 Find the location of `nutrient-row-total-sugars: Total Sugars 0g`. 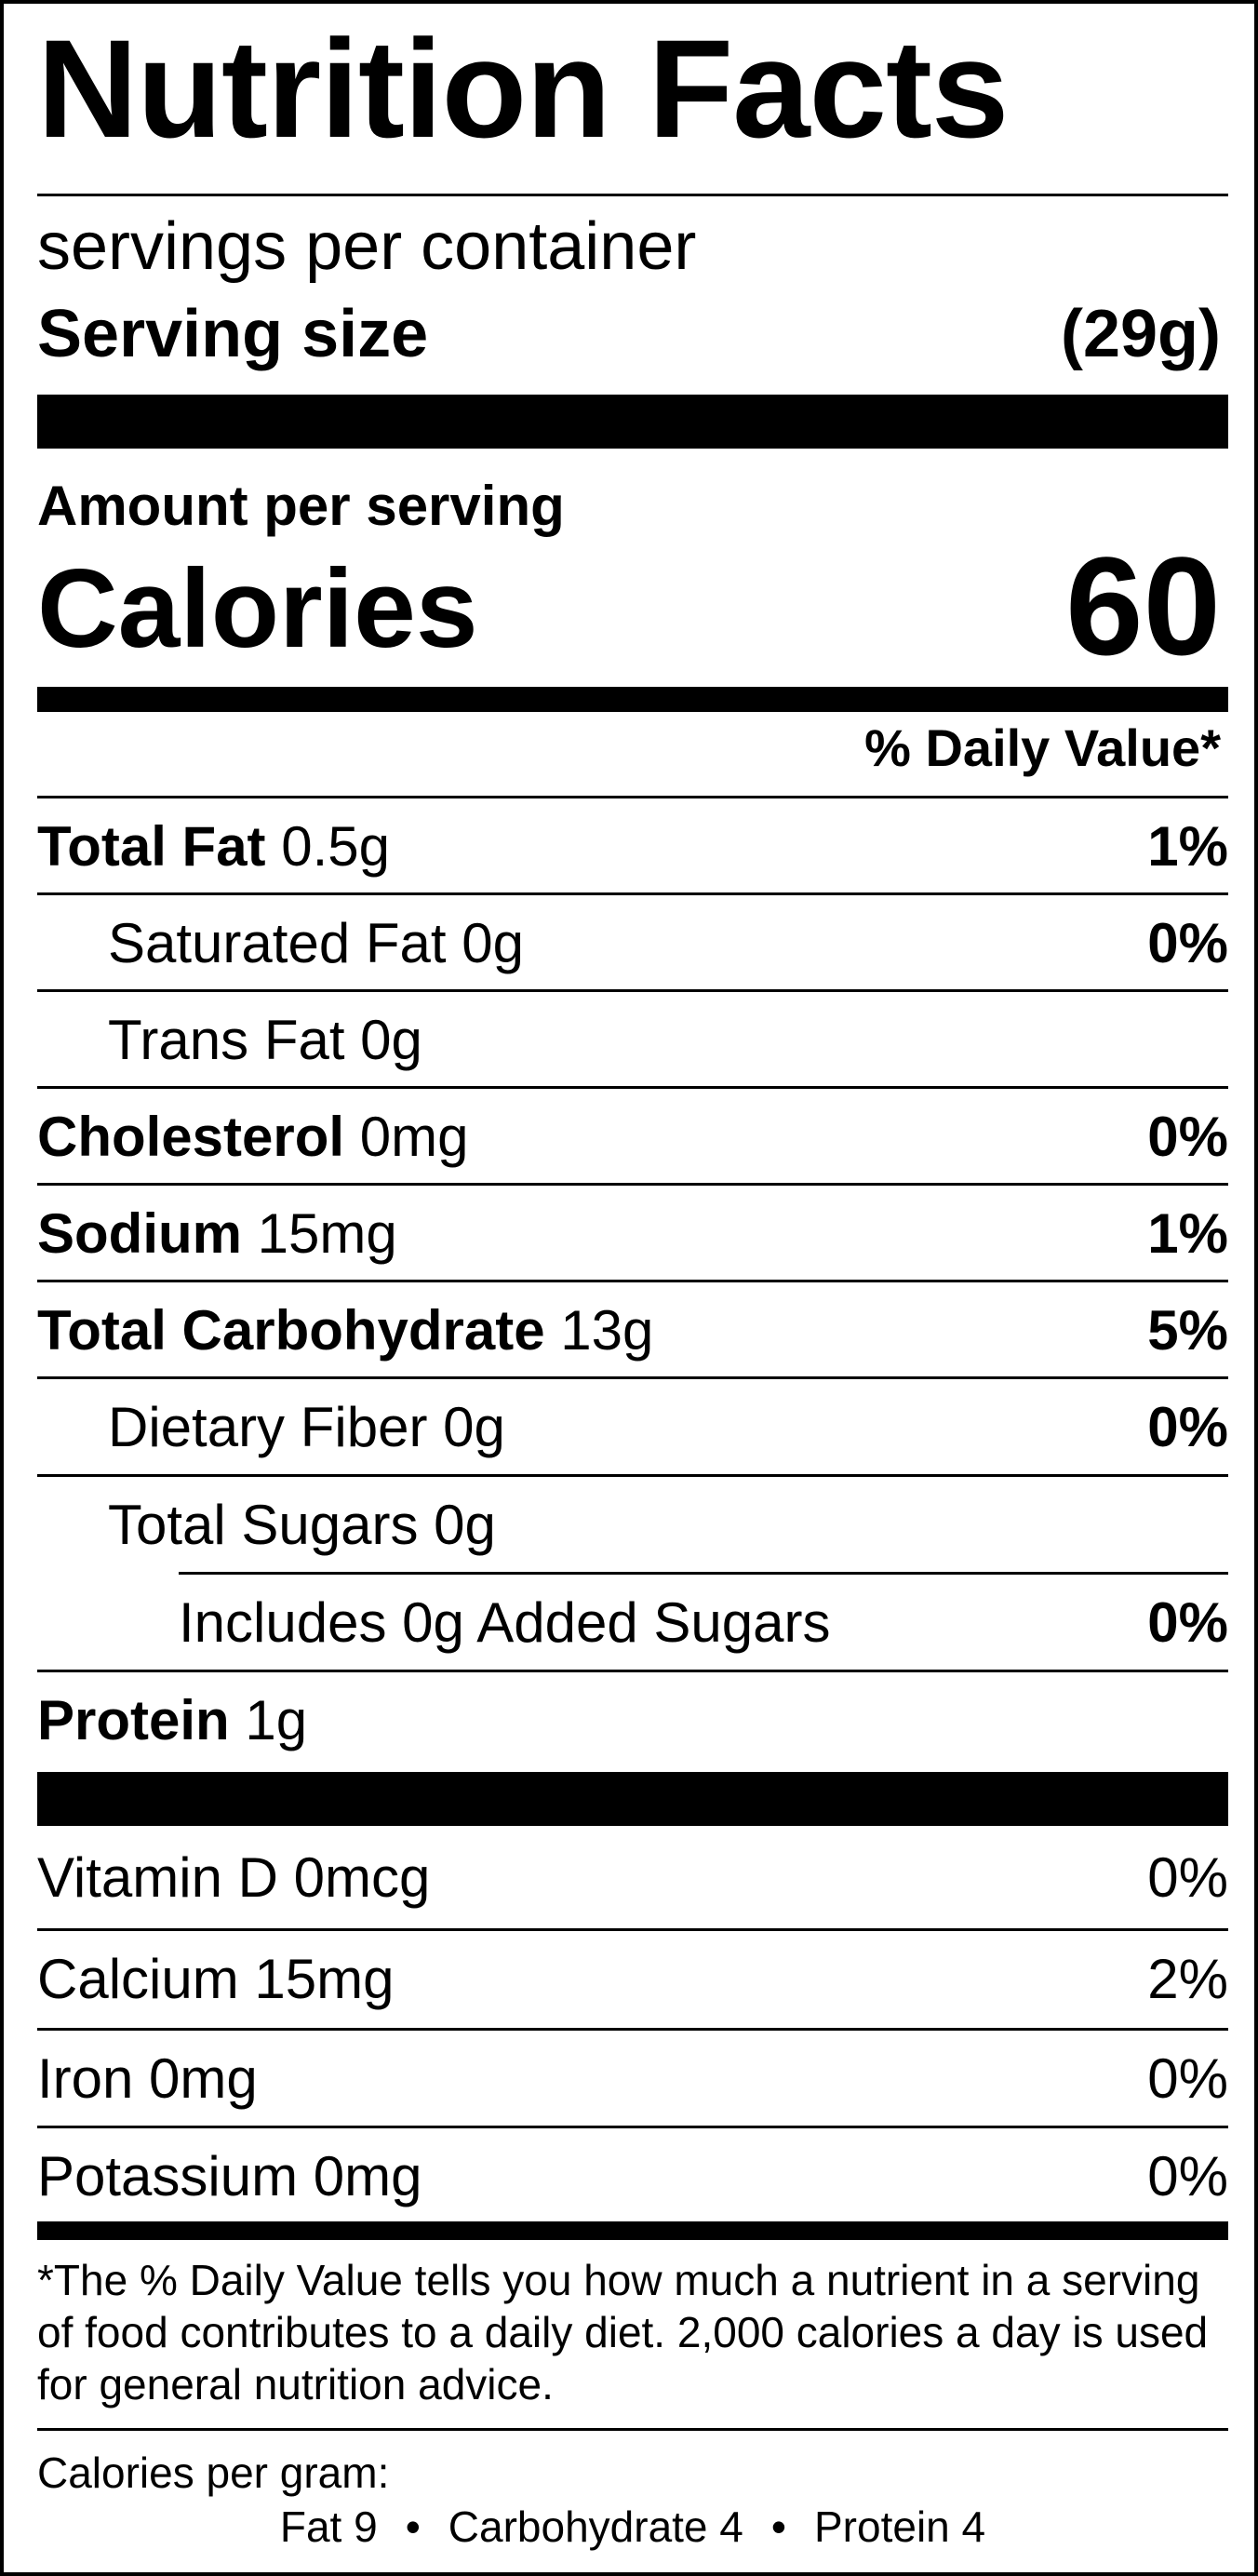

nutrient-row-total-sugars: Total Sugars 0g is located at coordinates (633, 1525).